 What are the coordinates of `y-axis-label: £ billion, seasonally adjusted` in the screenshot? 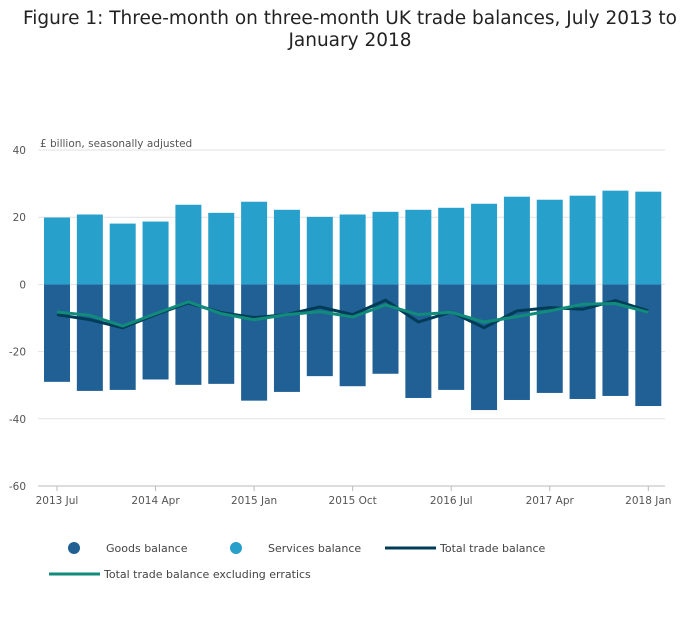 It's located at (116, 144).